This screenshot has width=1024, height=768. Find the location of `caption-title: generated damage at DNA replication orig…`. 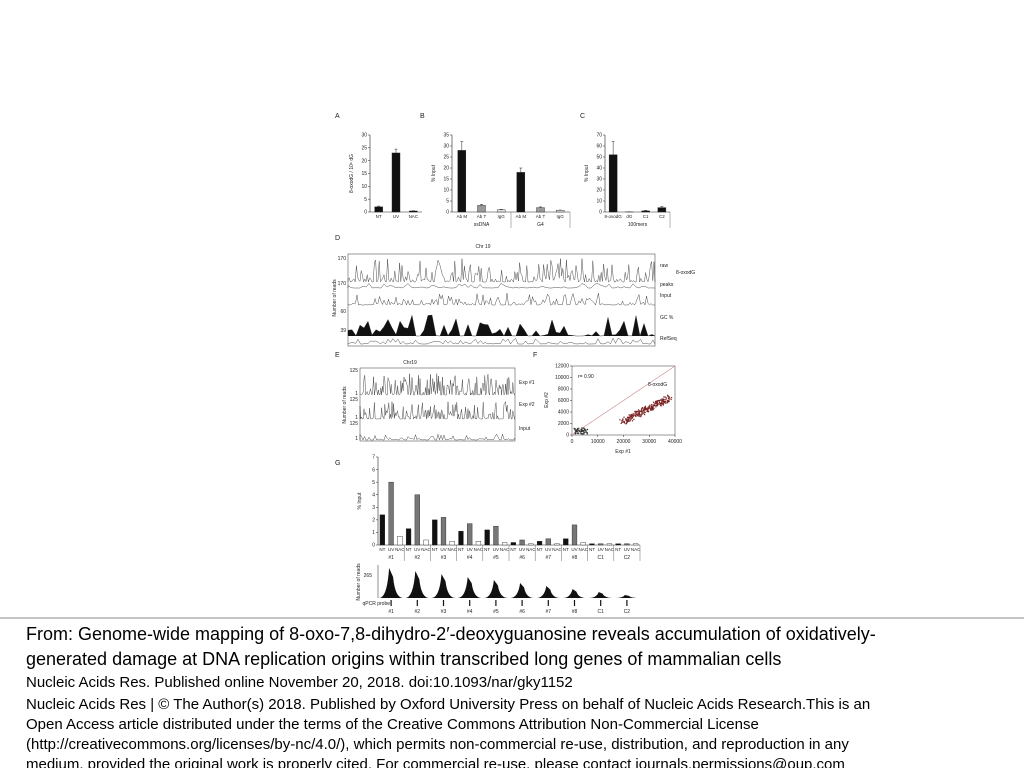

caption-title: generated damage at DNA replication orig… is located at coordinates (403, 659).